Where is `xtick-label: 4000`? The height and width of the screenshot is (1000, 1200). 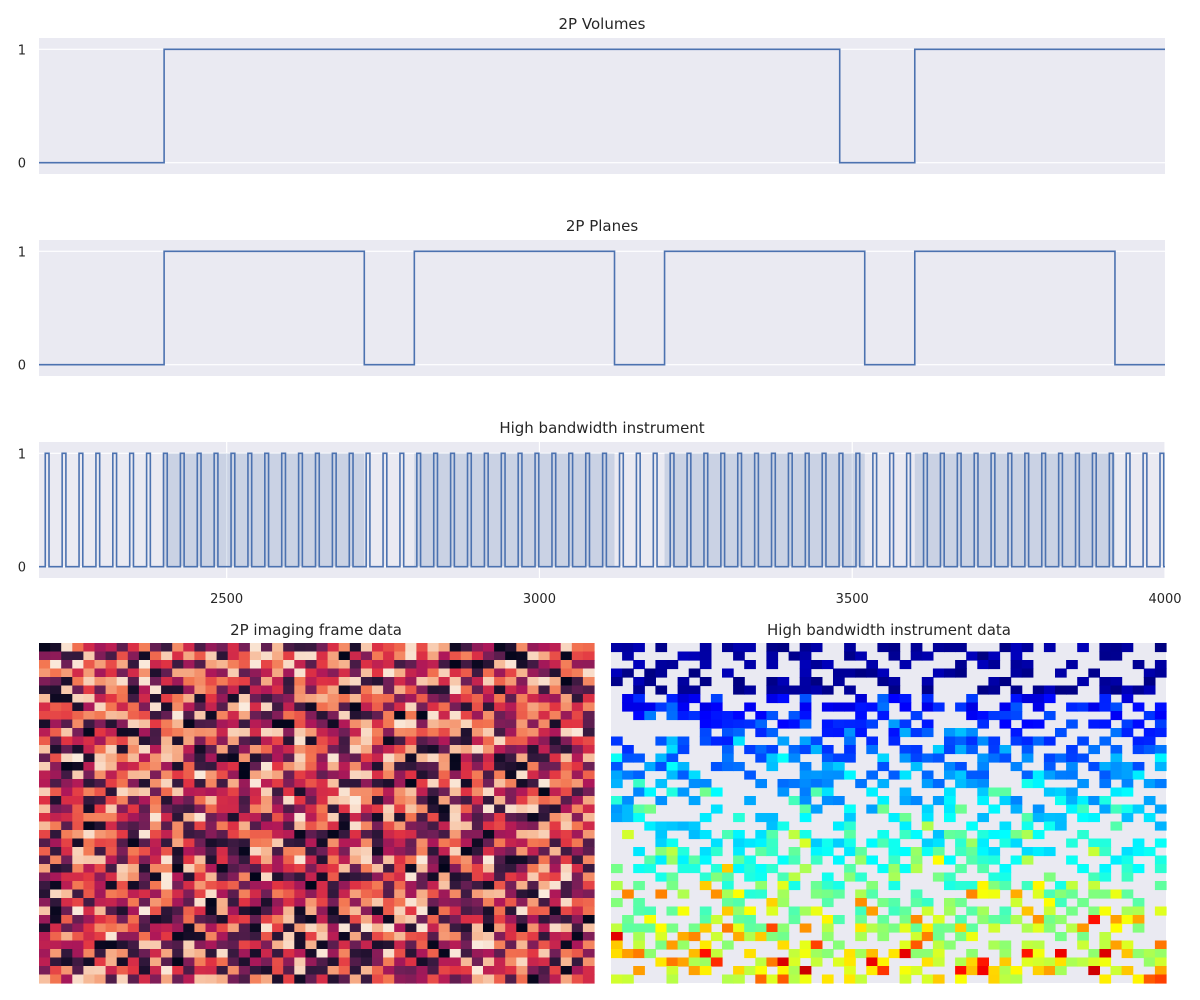 xtick-label: 4000 is located at coordinates (1164, 599).